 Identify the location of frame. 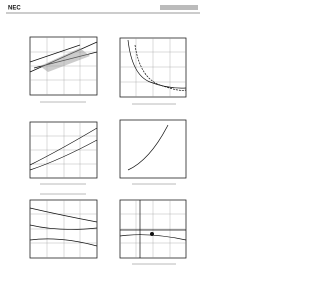
(153, 149).